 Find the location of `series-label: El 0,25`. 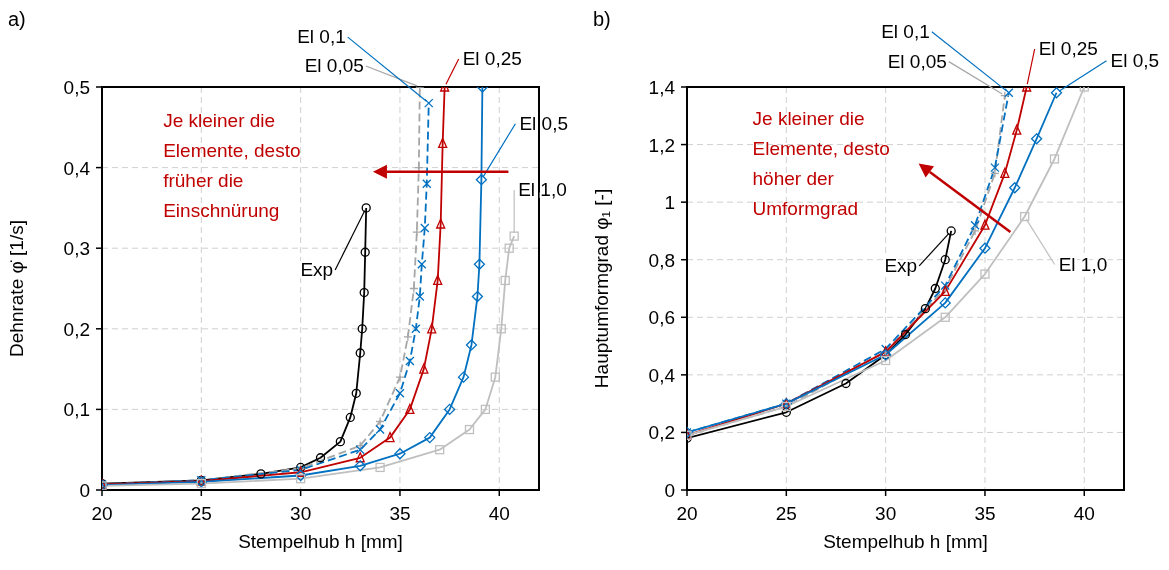

series-label: El 0,25 is located at coordinates (1068, 48).